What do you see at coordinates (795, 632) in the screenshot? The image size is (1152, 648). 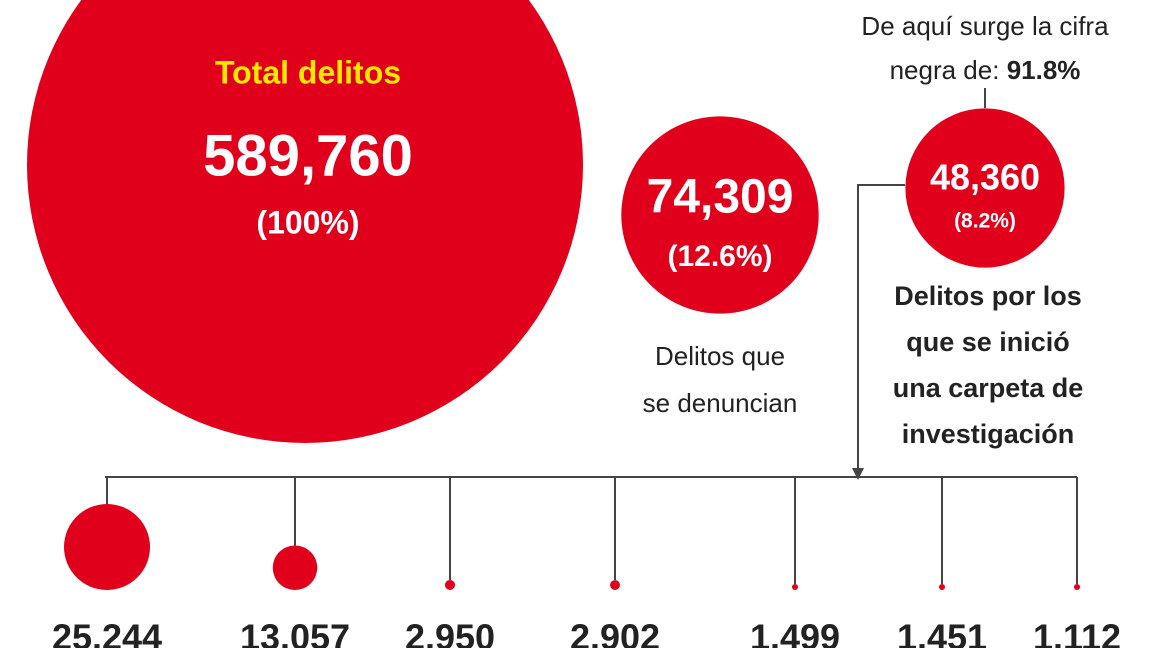 I see `breakdown-label: 1.499` at bounding box center [795, 632].